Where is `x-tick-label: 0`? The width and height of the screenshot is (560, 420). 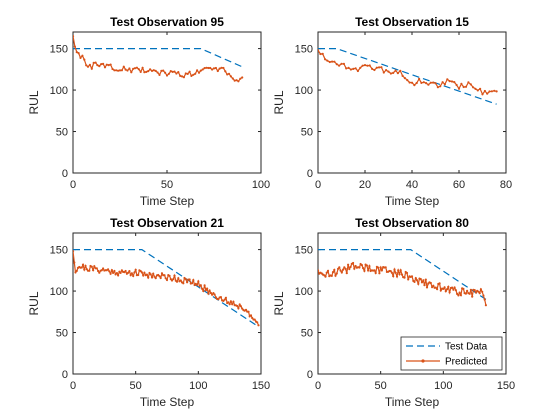
x-tick-label: 0 is located at coordinates (73, 386).